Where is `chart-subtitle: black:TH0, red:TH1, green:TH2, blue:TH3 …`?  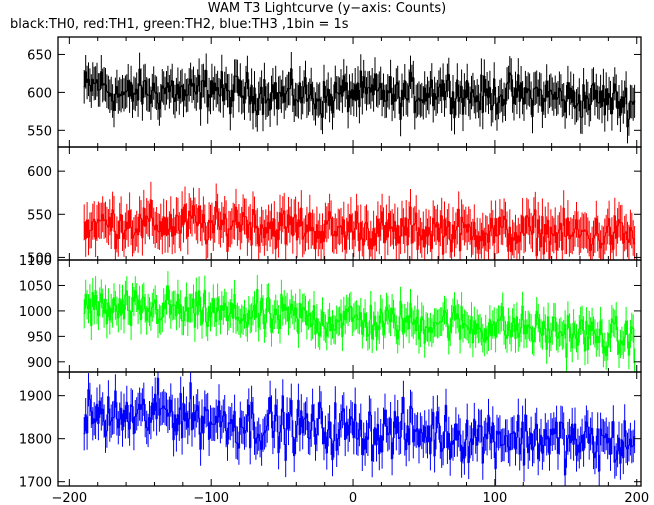 chart-subtitle: black:TH0, red:TH1, green:TH2, blue:TH3 … is located at coordinates (179, 24).